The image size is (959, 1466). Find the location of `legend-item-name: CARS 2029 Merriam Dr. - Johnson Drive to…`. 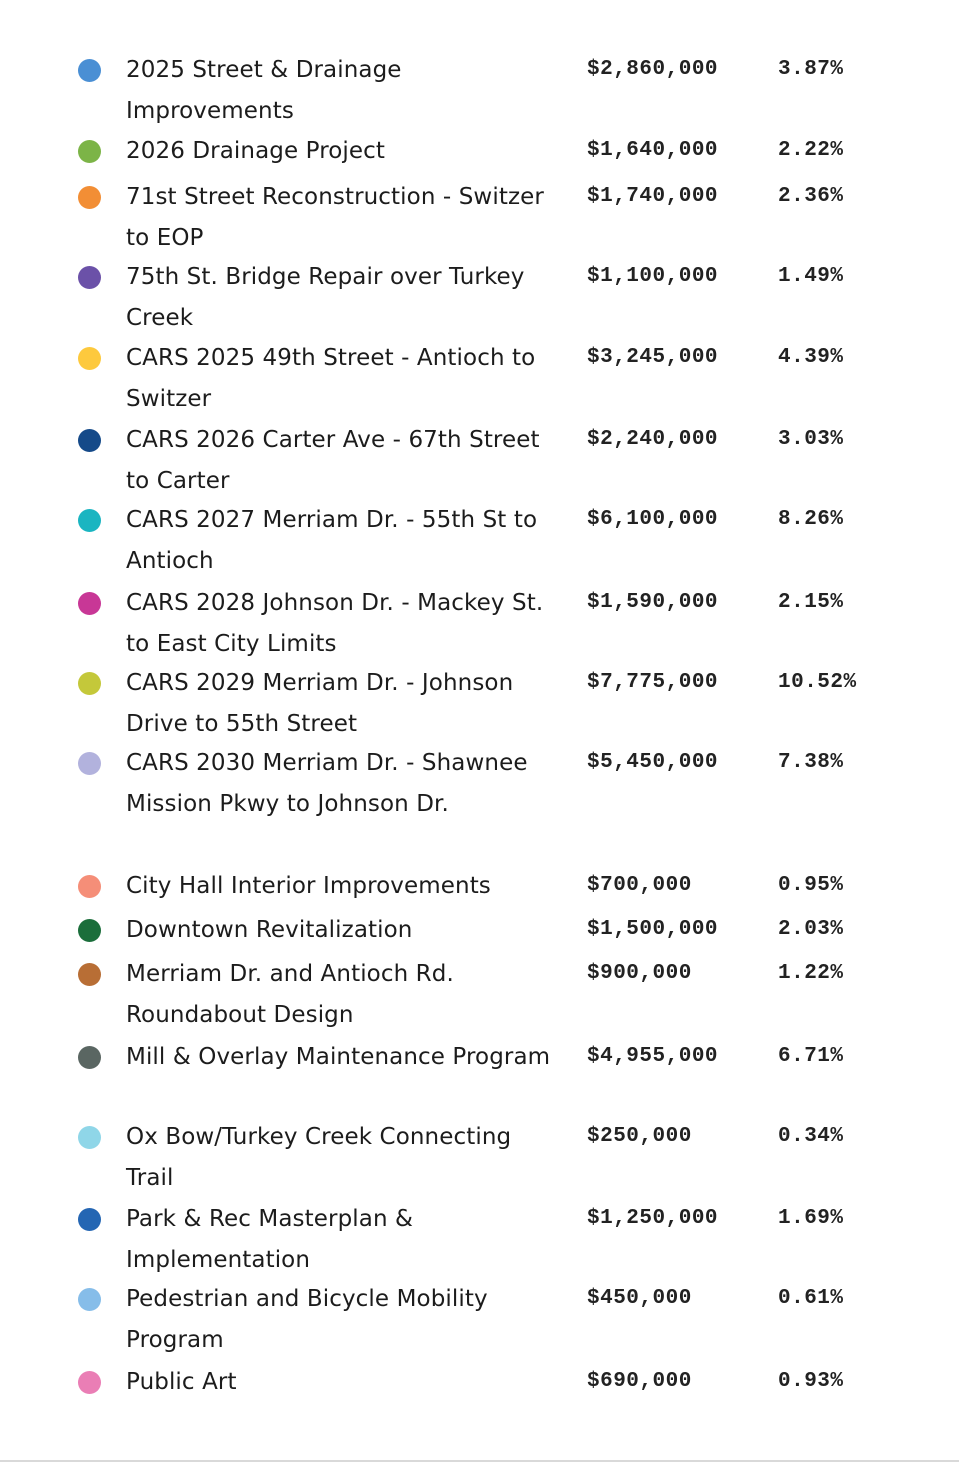

legend-item-name: CARS 2029 Merriam Dr. - Johnson Drive to… is located at coordinates (320, 703).